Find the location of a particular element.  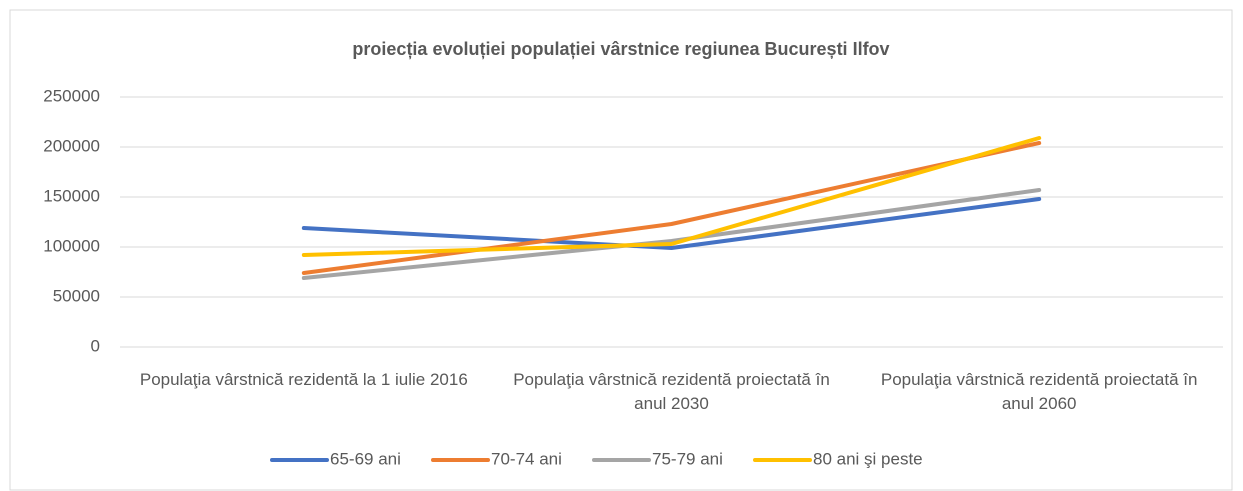

y-tick-label: 200000 is located at coordinates (71, 145).